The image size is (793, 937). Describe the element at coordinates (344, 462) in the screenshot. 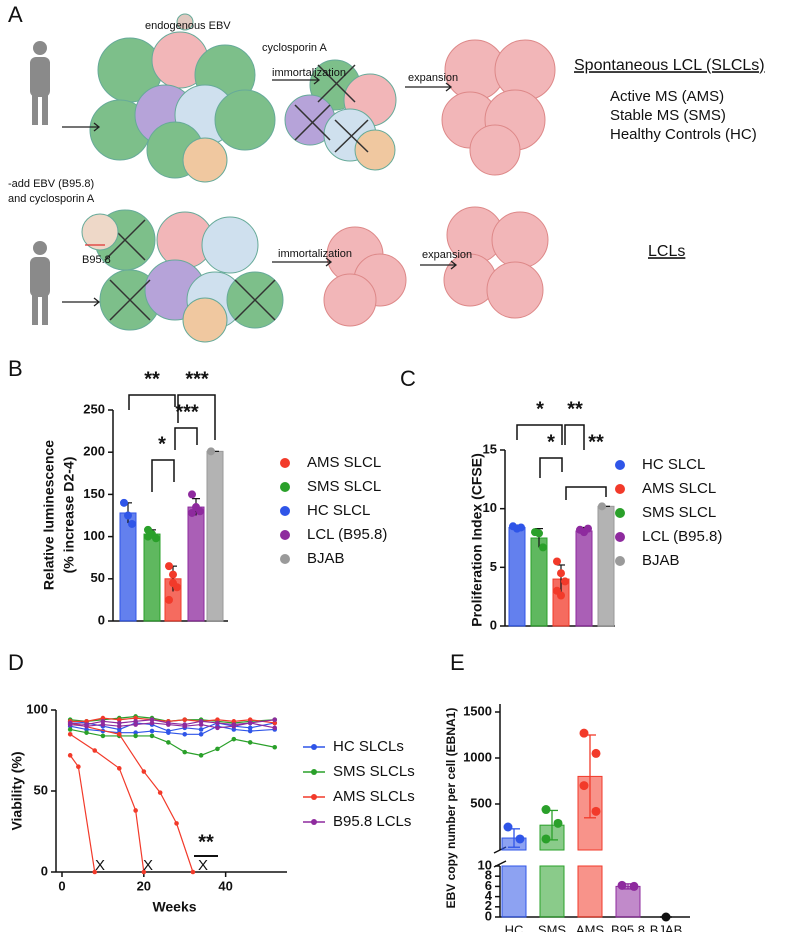

I see `legend-label: AMS SLCL` at that location.